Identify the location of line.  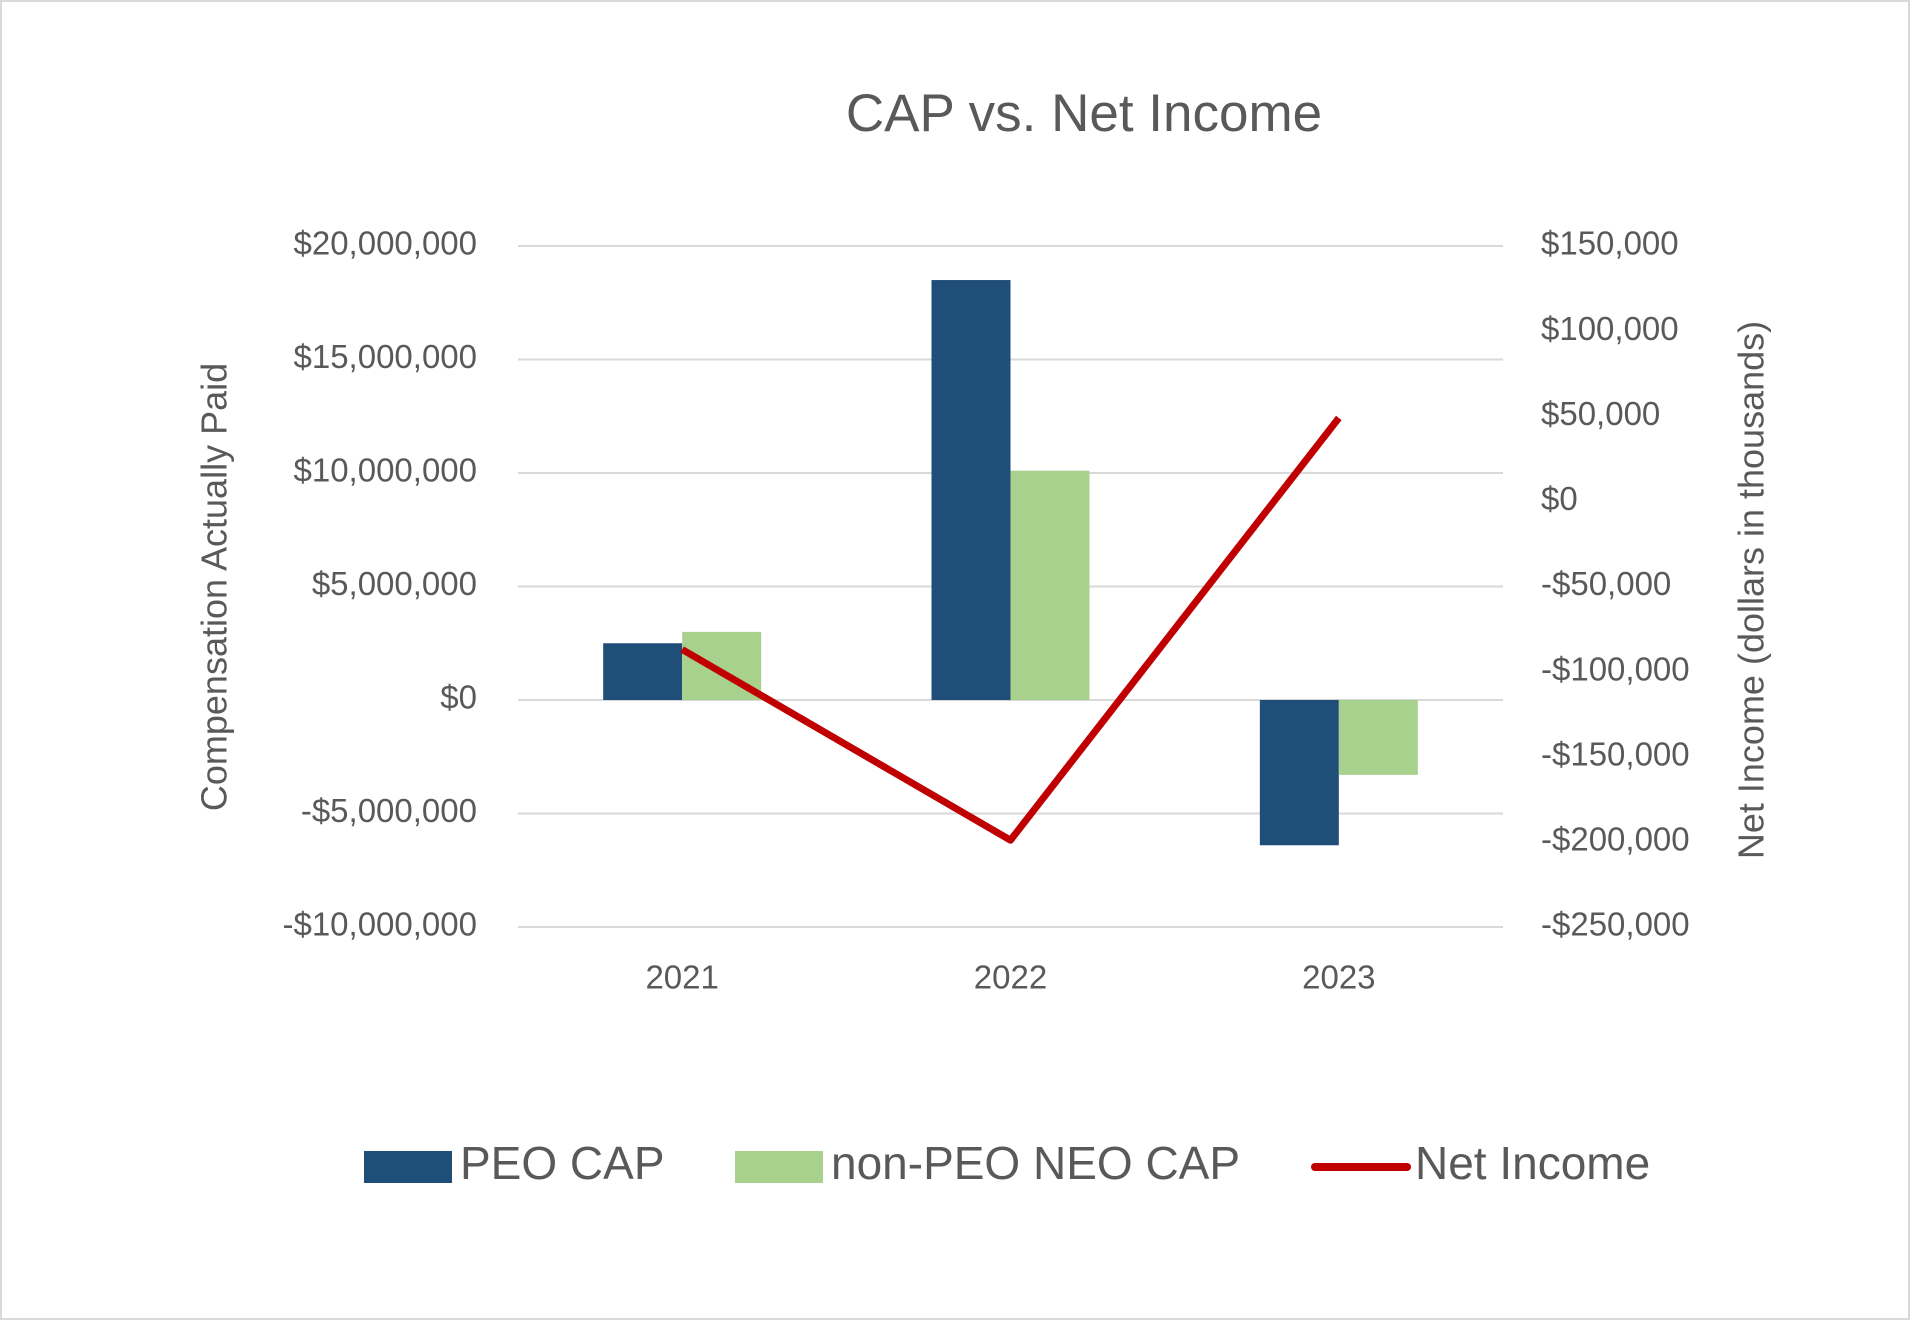
(1011, 629).